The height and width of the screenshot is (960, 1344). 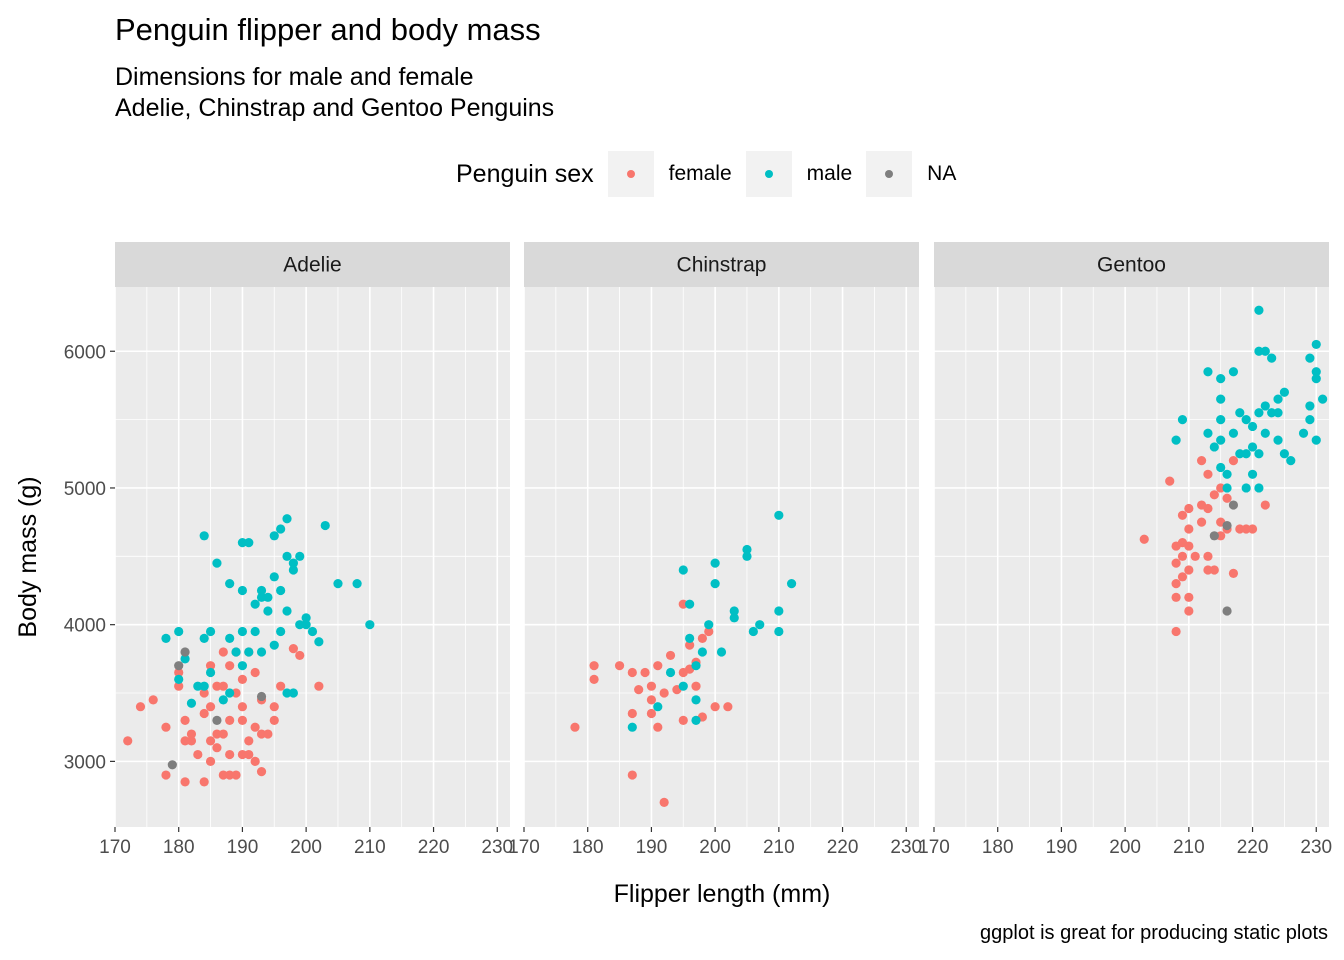 What do you see at coordinates (829, 173) in the screenshot?
I see `legend-label-male: male` at bounding box center [829, 173].